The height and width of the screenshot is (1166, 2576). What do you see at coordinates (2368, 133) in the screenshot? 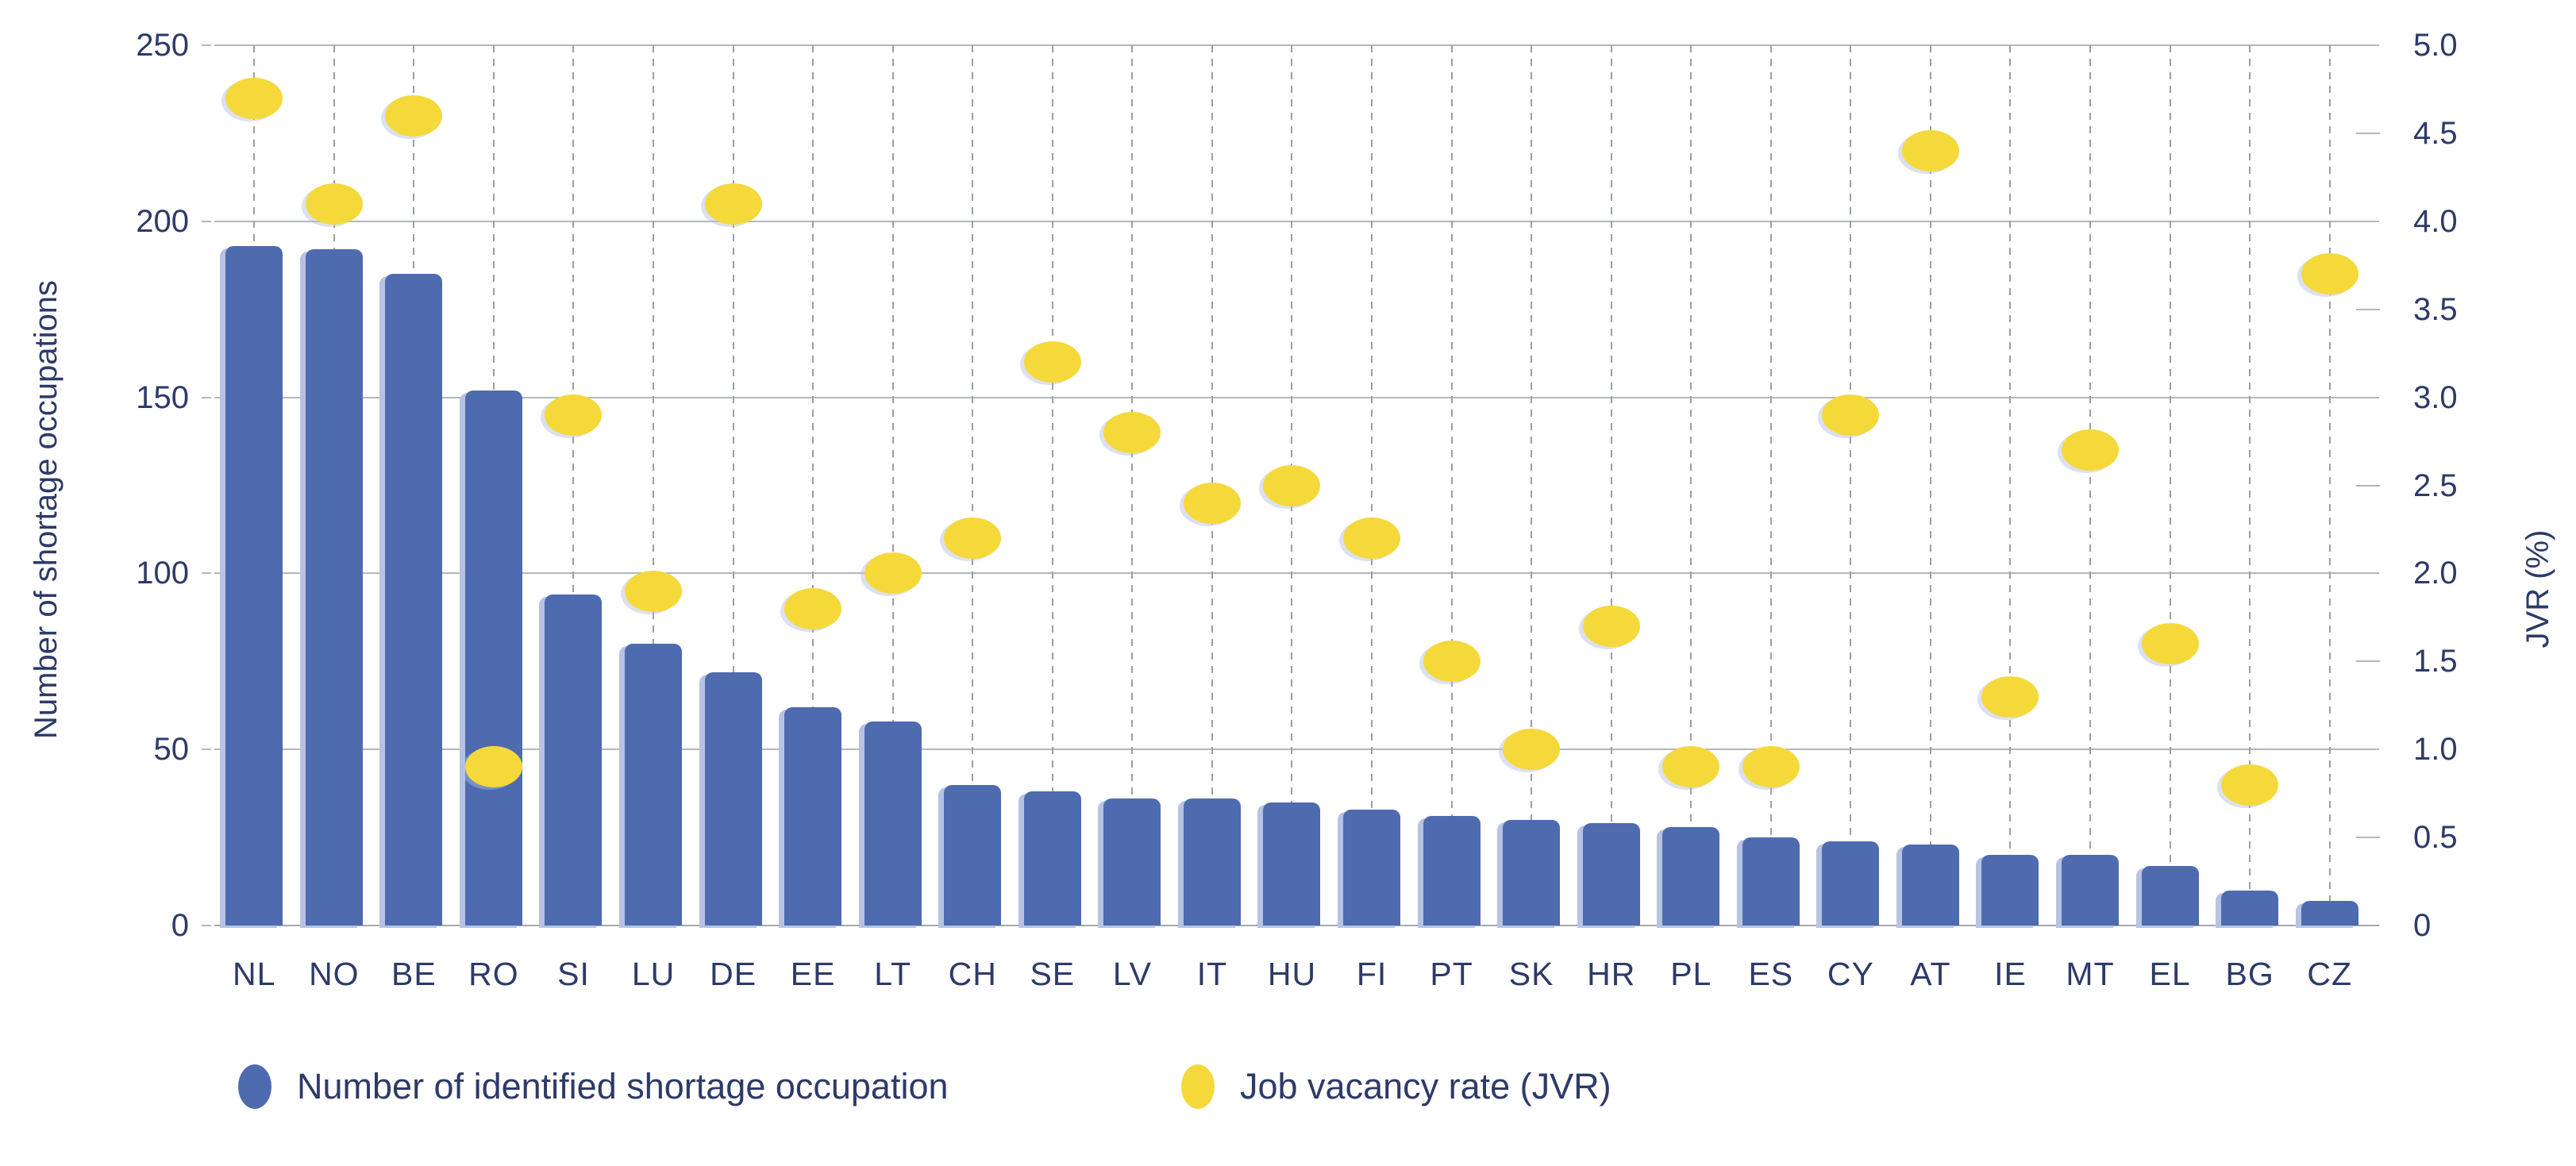
I see `right-axis-minor-tick-4.5` at bounding box center [2368, 133].